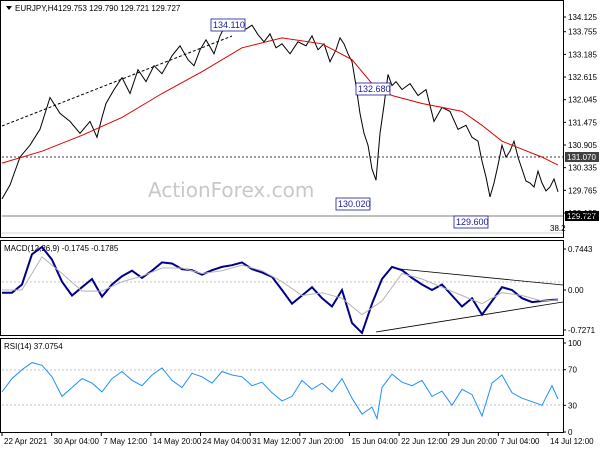 The width and height of the screenshot is (600, 450). I want to click on svg-text: 129.727, so click(581, 216).